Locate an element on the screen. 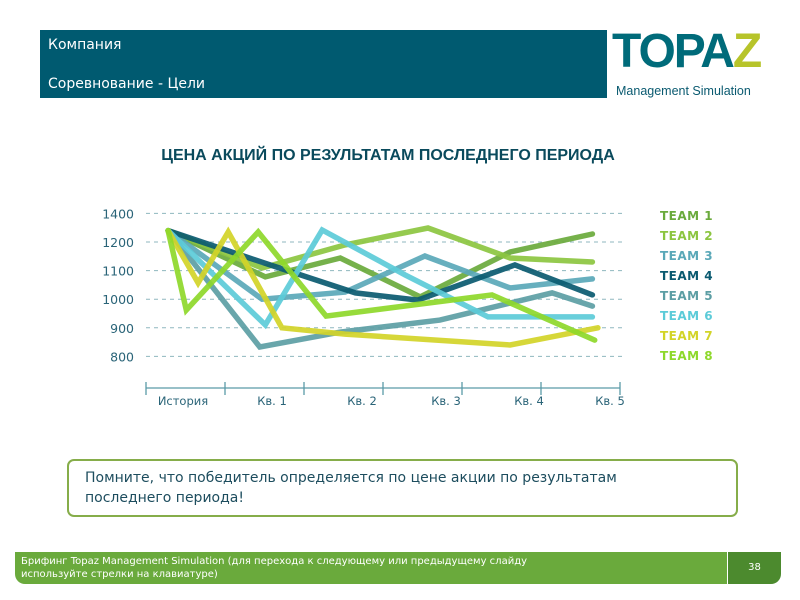  header-band: Компания Соревнование - Цели is located at coordinates (323, 64).